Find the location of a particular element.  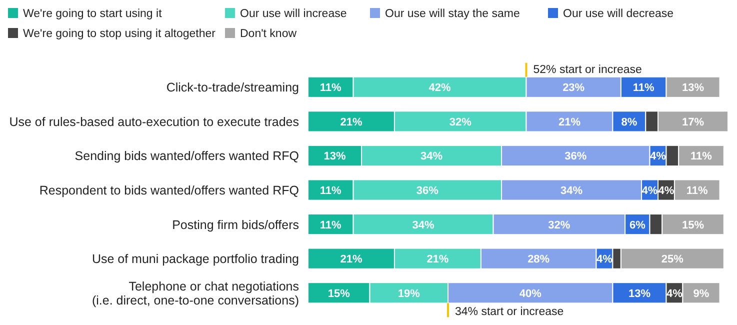

y-tick-label: Use of muni package portfolio trading is located at coordinates (196, 259).